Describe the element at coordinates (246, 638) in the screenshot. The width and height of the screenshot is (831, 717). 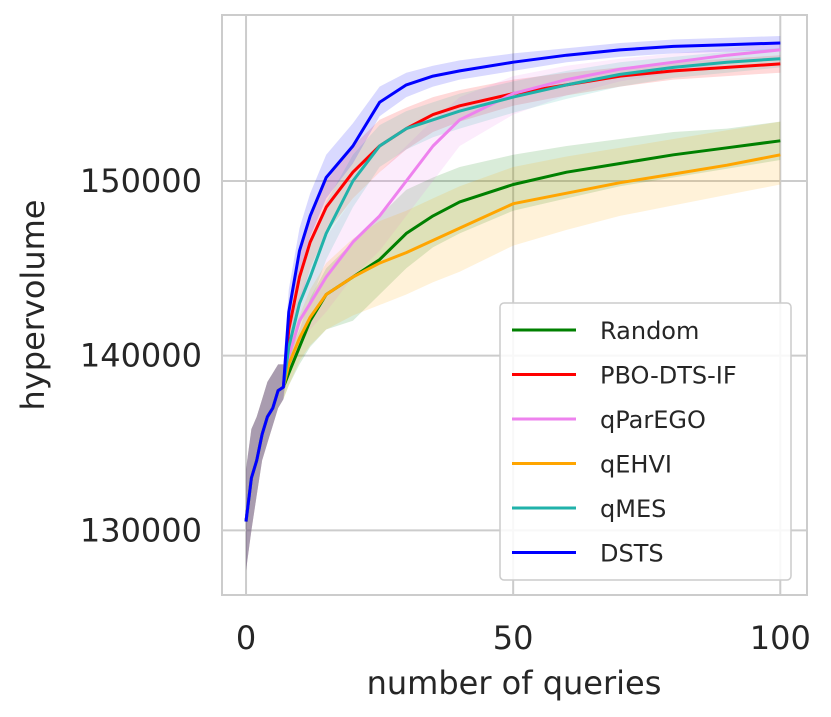
I see `x-tick-label: 0` at that location.